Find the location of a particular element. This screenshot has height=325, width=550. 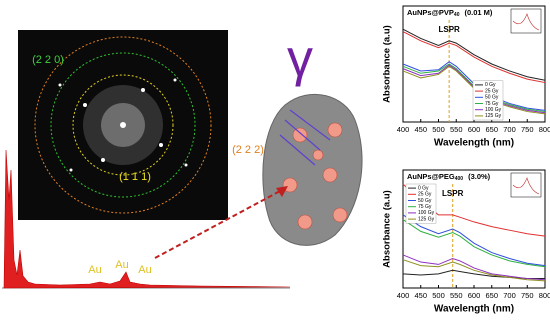

subtitle: (3.0%) is located at coordinates (479, 176).